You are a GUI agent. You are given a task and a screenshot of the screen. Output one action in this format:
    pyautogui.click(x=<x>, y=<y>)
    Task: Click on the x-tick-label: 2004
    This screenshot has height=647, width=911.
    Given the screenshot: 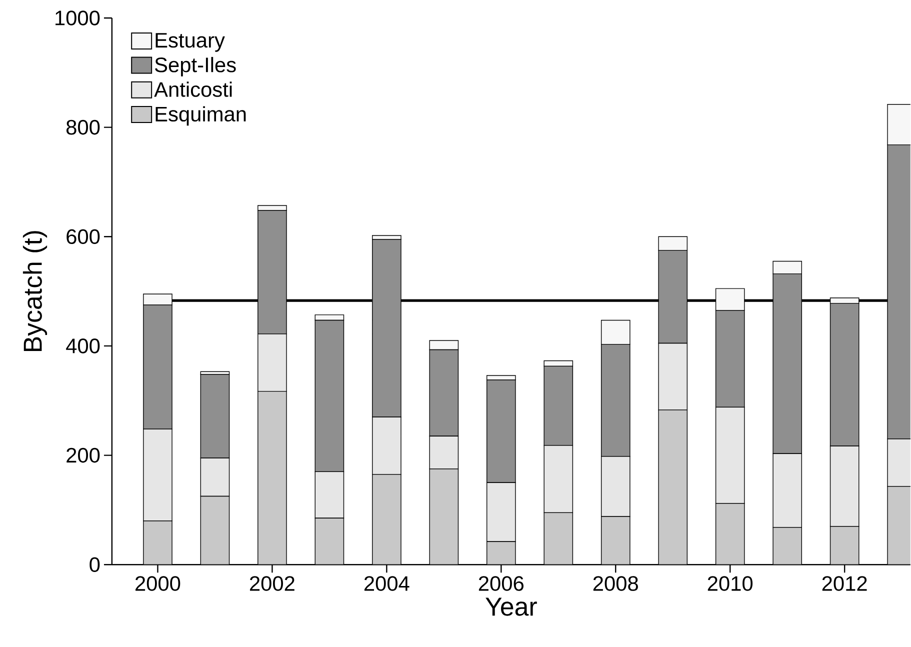 What is the action you would take?
    pyautogui.click(x=387, y=584)
    